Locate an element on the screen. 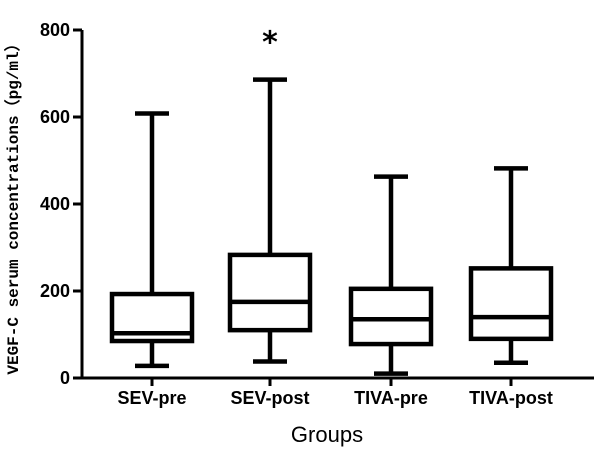 This screenshot has width=594, height=450. y-tick-label: 0 is located at coordinates (65, 378).